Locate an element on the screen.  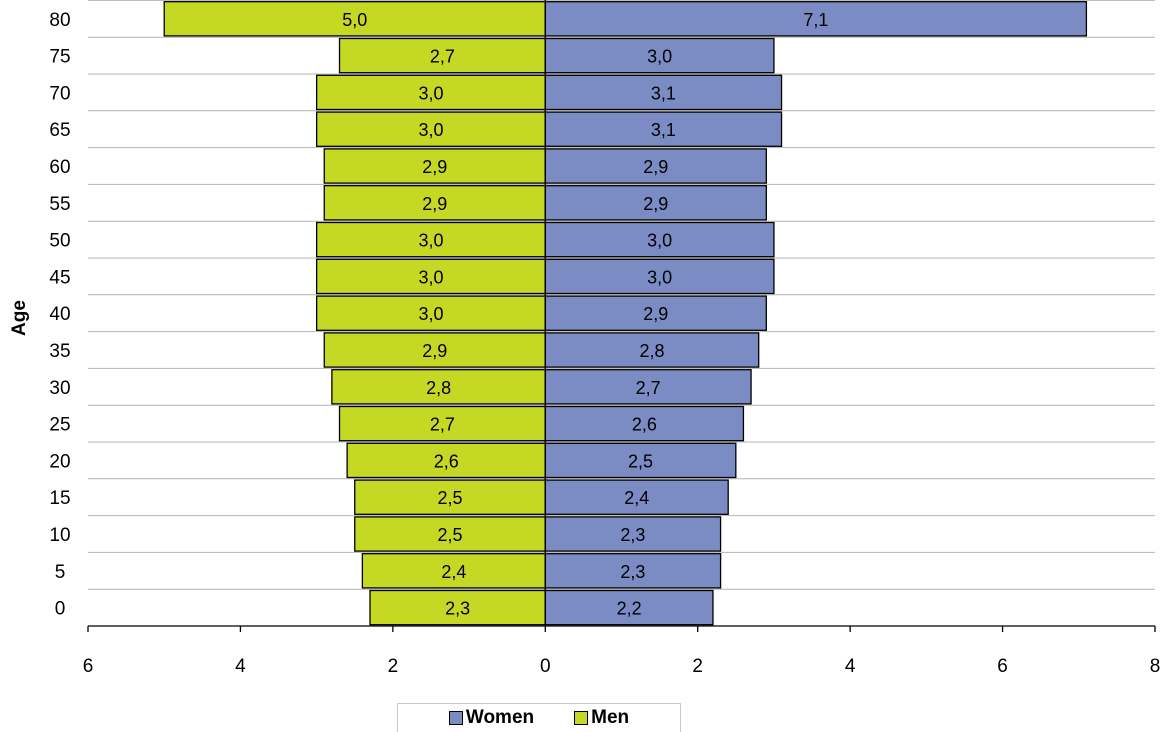
data-label-men-age-45: 3,0 is located at coordinates (430, 277).